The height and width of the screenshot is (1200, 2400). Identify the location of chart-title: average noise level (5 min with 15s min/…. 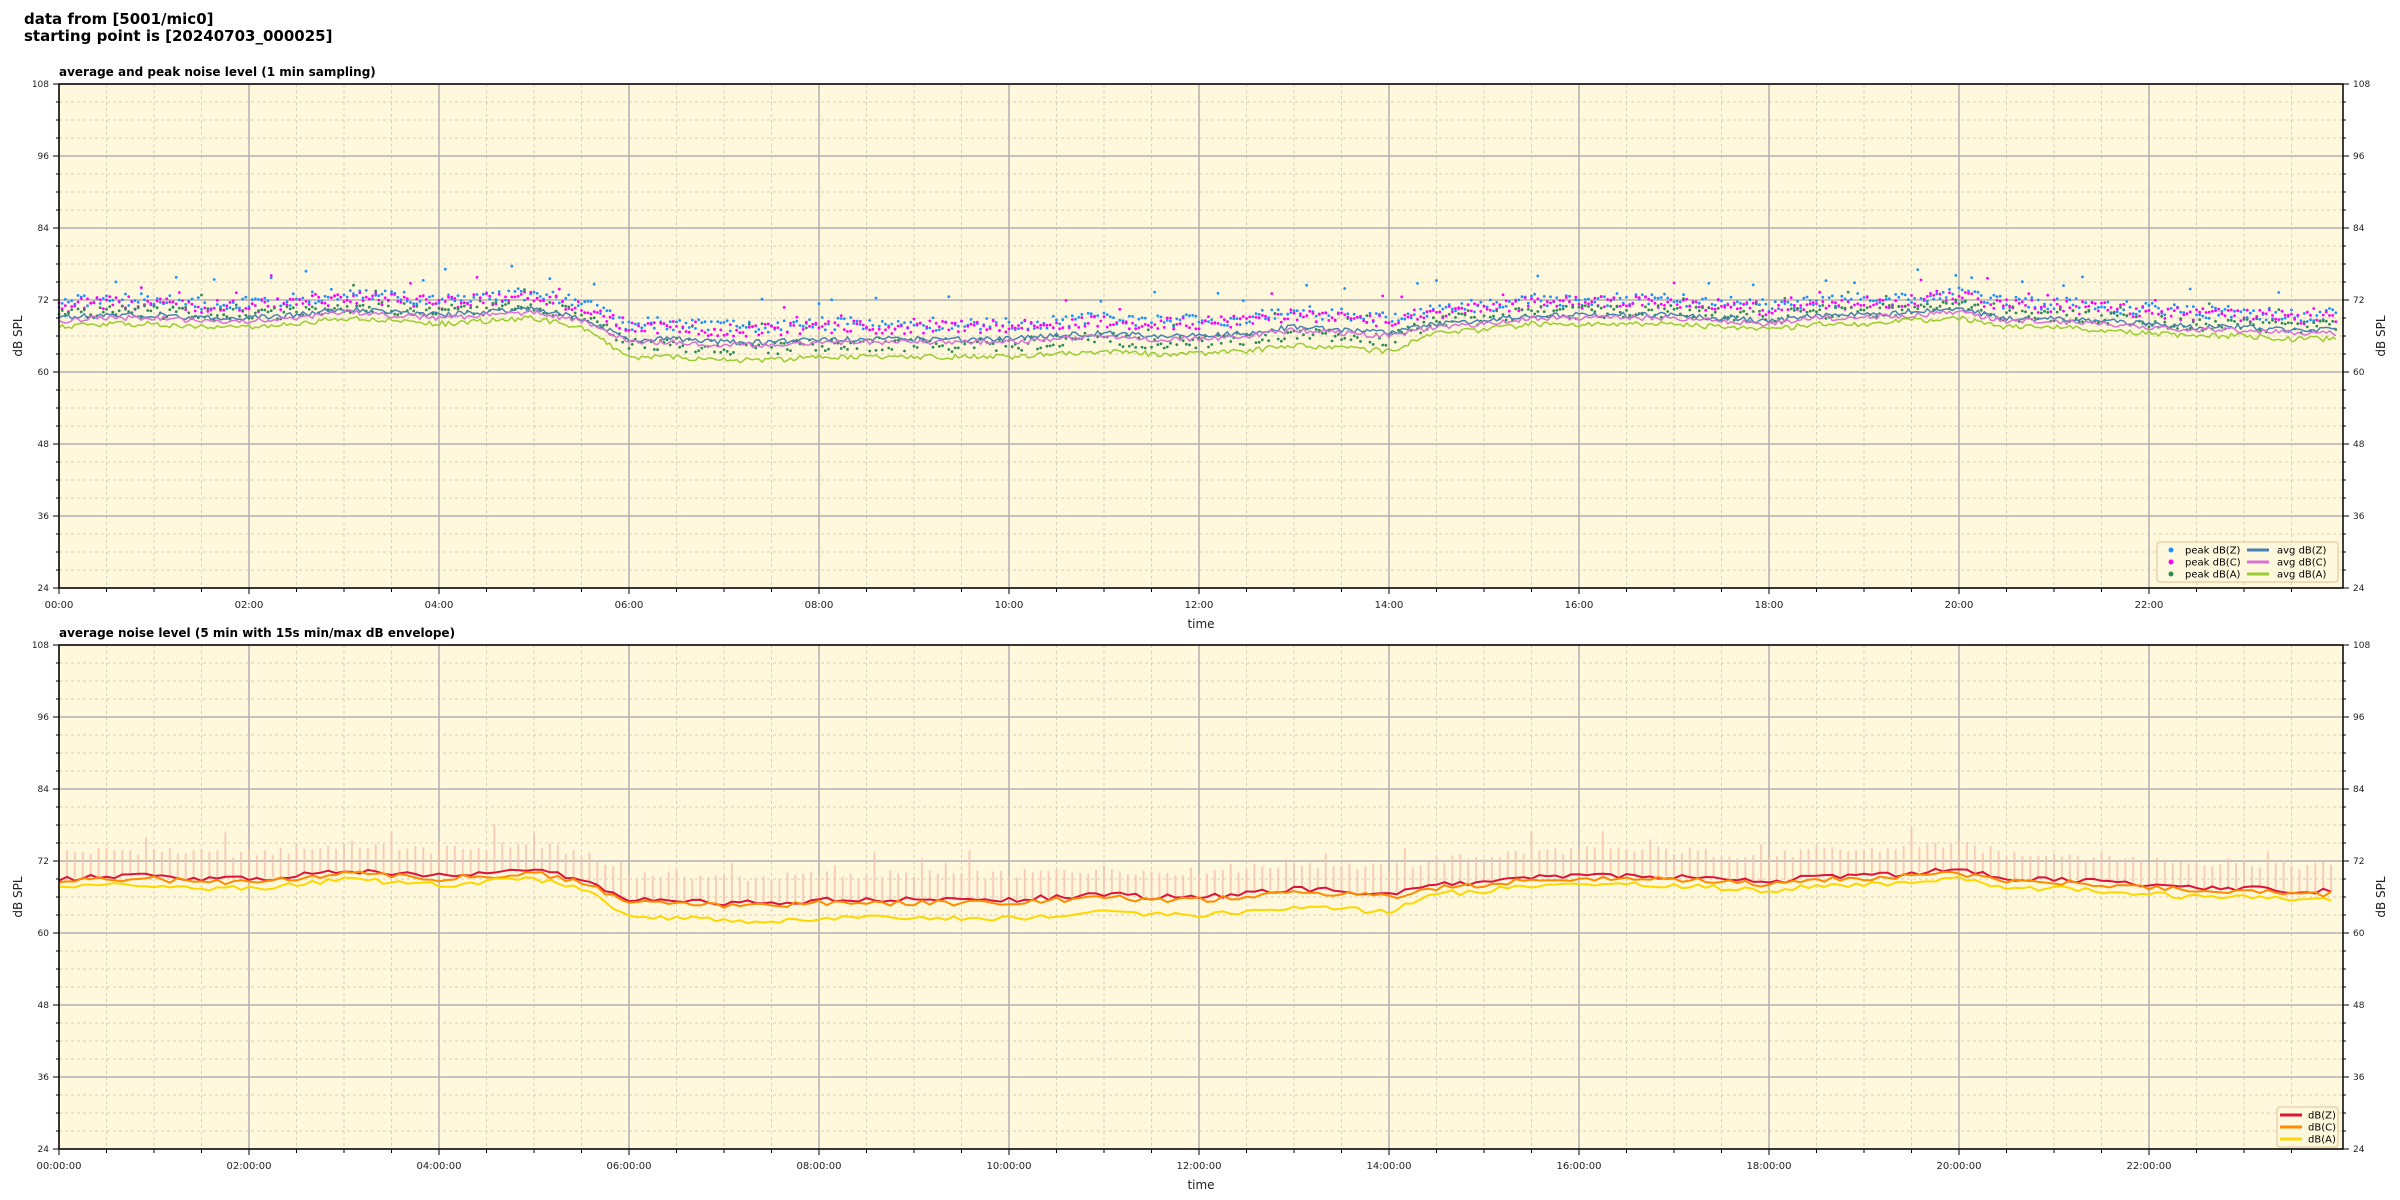
(257, 633).